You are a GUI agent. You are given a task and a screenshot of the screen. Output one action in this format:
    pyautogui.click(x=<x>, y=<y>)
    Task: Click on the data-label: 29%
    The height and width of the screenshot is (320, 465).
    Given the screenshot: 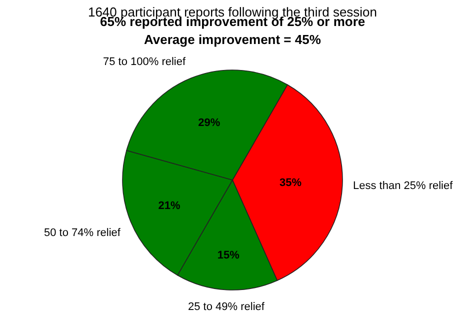 What is the action you would take?
    pyautogui.click(x=209, y=123)
    